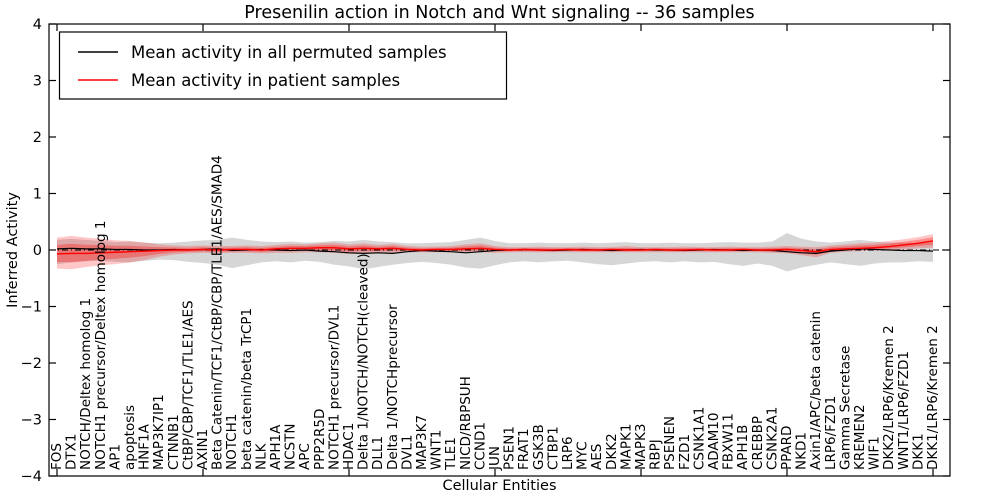 The image size is (1000, 500). Describe the element at coordinates (174, 442) in the screenshot. I see `x-category-label: CTNNB1` at that location.